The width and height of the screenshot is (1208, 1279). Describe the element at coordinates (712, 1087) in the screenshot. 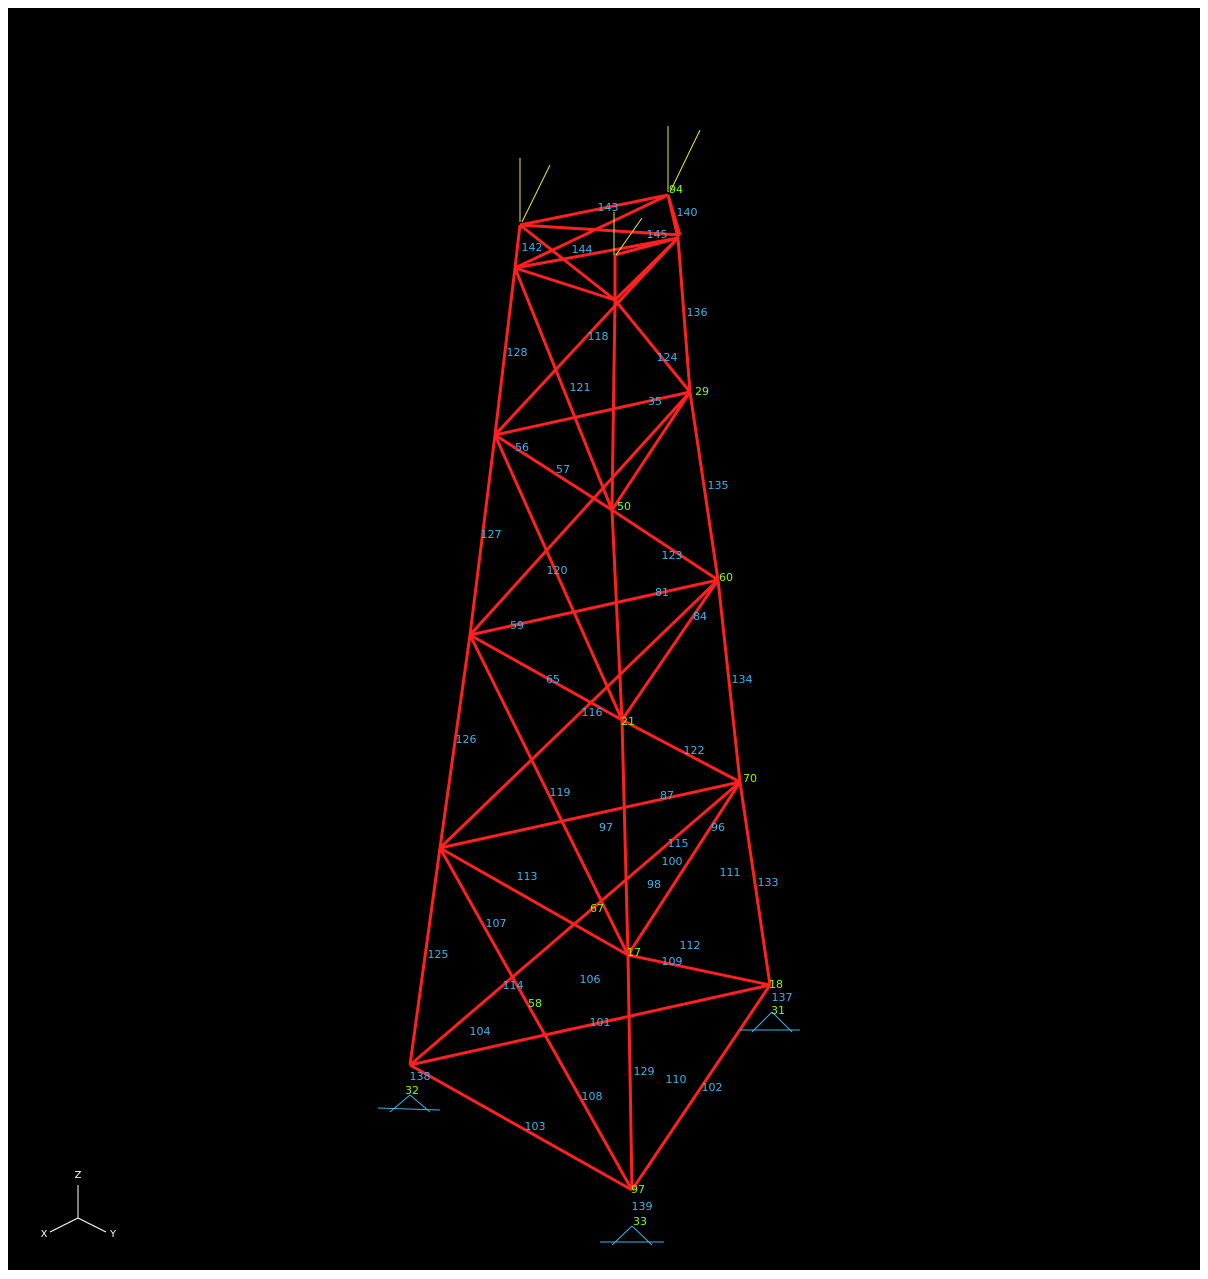

I see `frame-label: 102` at that location.